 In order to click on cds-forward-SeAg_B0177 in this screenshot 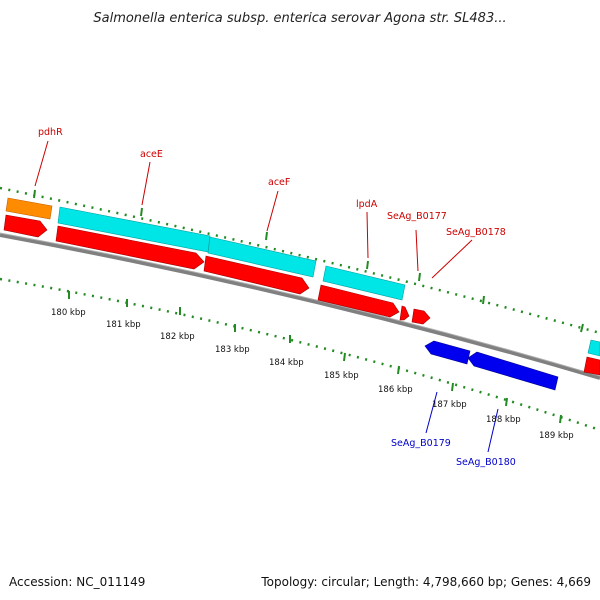, I will do `click(404, 313)`.